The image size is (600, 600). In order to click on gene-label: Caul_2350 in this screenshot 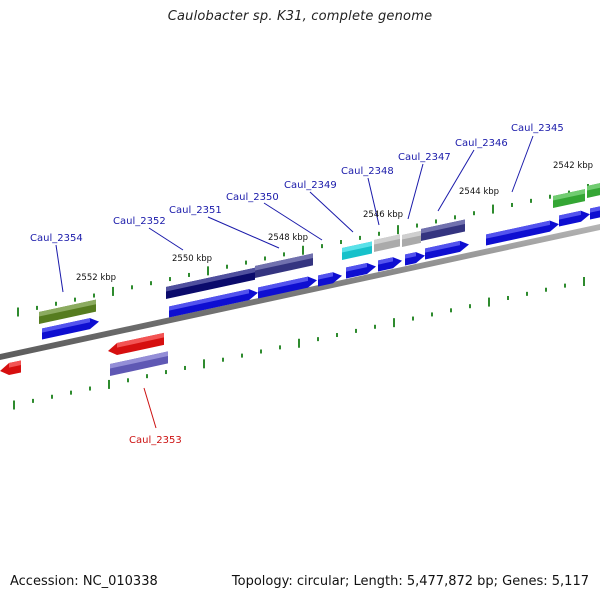, I will do `click(252, 197)`.